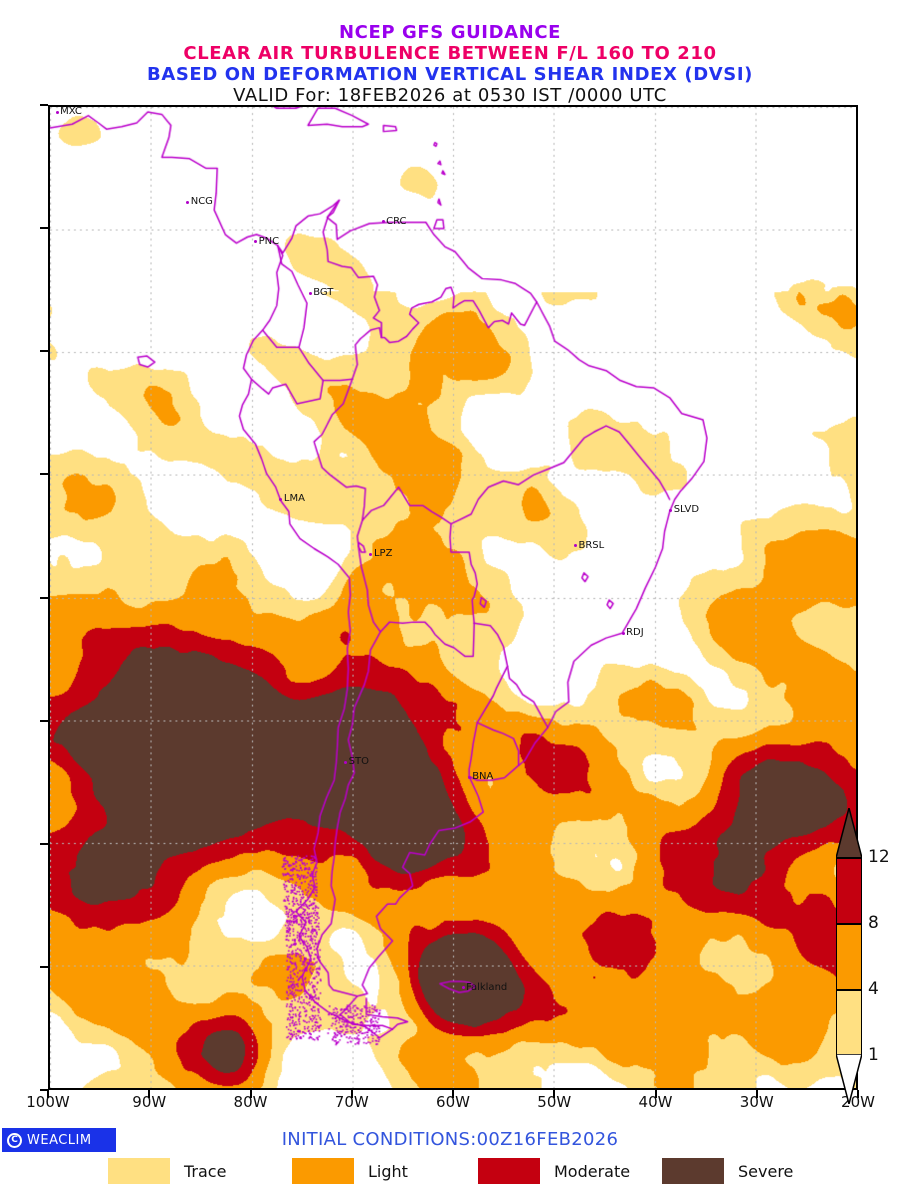  Describe the element at coordinates (323, 1171) in the screenshot. I see `legend-swatch-light` at that location.